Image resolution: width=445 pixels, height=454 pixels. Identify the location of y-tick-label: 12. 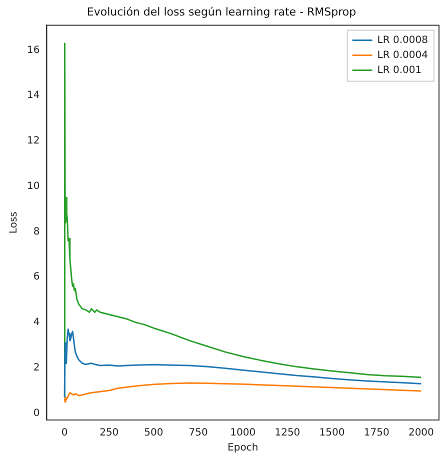
(33, 141).